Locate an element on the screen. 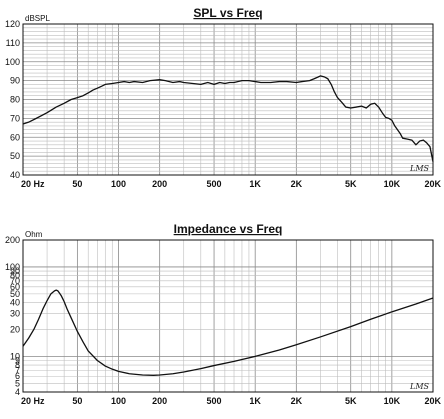 This screenshot has width=444, height=419. impedance-ytick-label: 7 is located at coordinates (17, 370).